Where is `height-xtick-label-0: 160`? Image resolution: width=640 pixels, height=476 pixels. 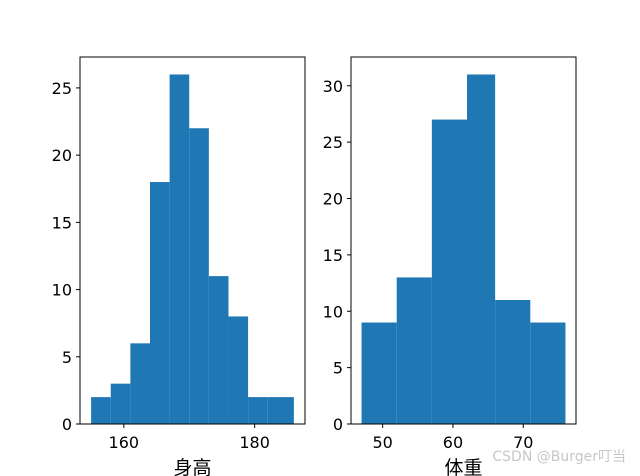 height-xtick-label-0: 160 is located at coordinates (124, 442).